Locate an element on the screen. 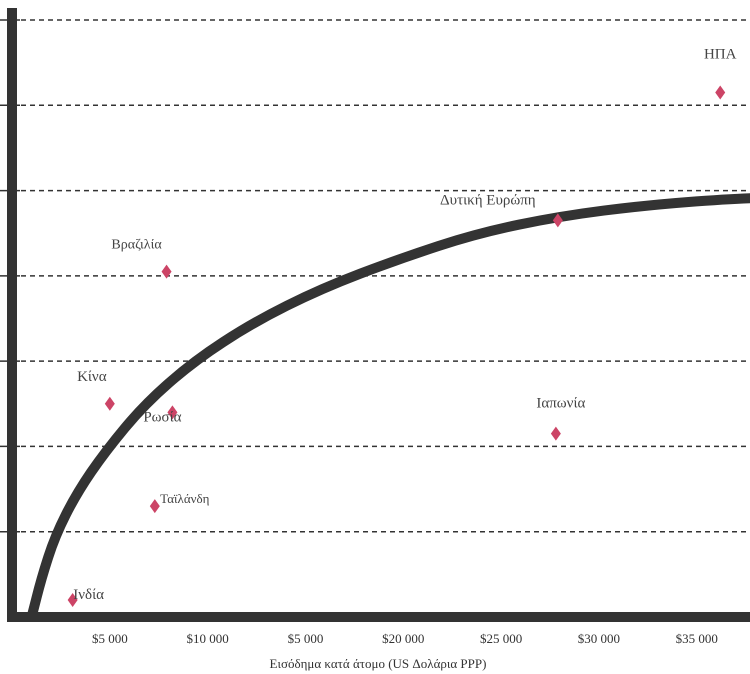 This screenshot has width=750, height=674. x-tick-label: $20 000 is located at coordinates (403, 638).